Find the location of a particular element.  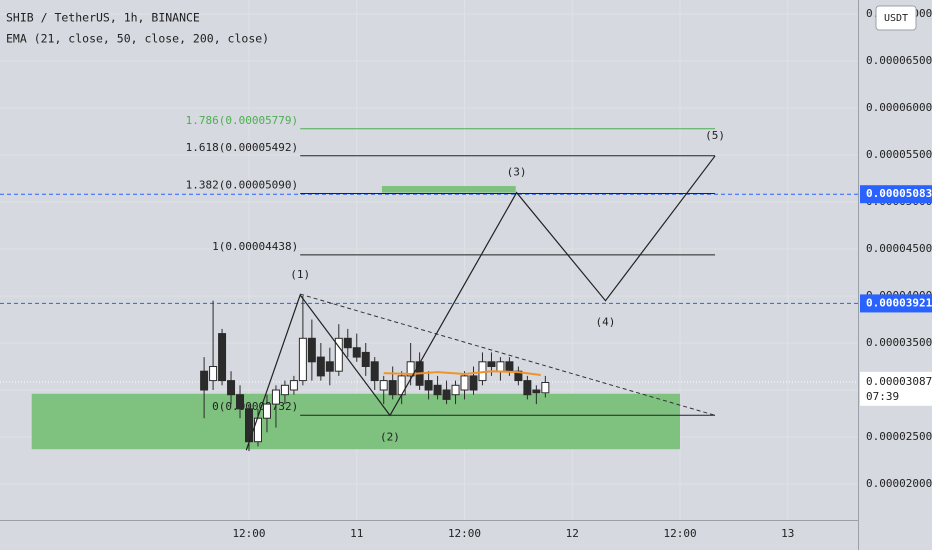

currency-label: USDT is located at coordinates (896, 18).